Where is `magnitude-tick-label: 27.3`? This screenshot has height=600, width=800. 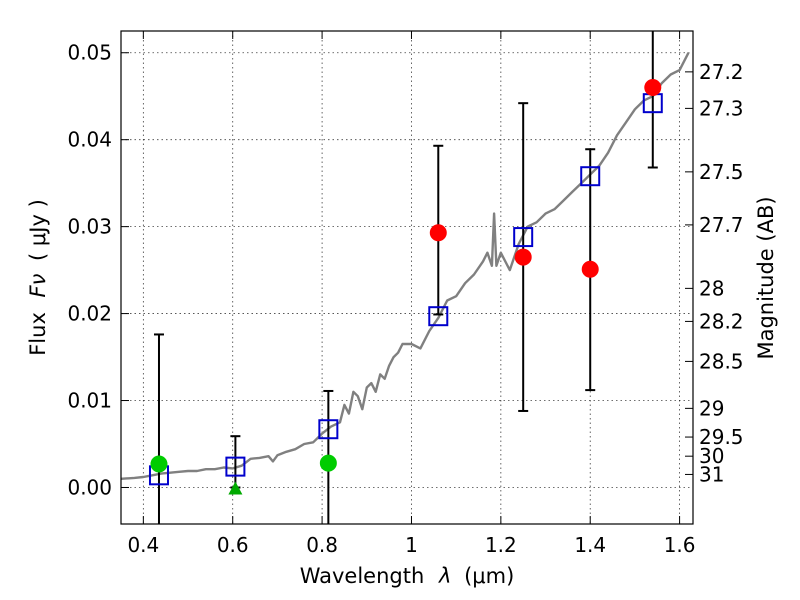
magnitude-tick-label: 27.3 is located at coordinates (721, 108).